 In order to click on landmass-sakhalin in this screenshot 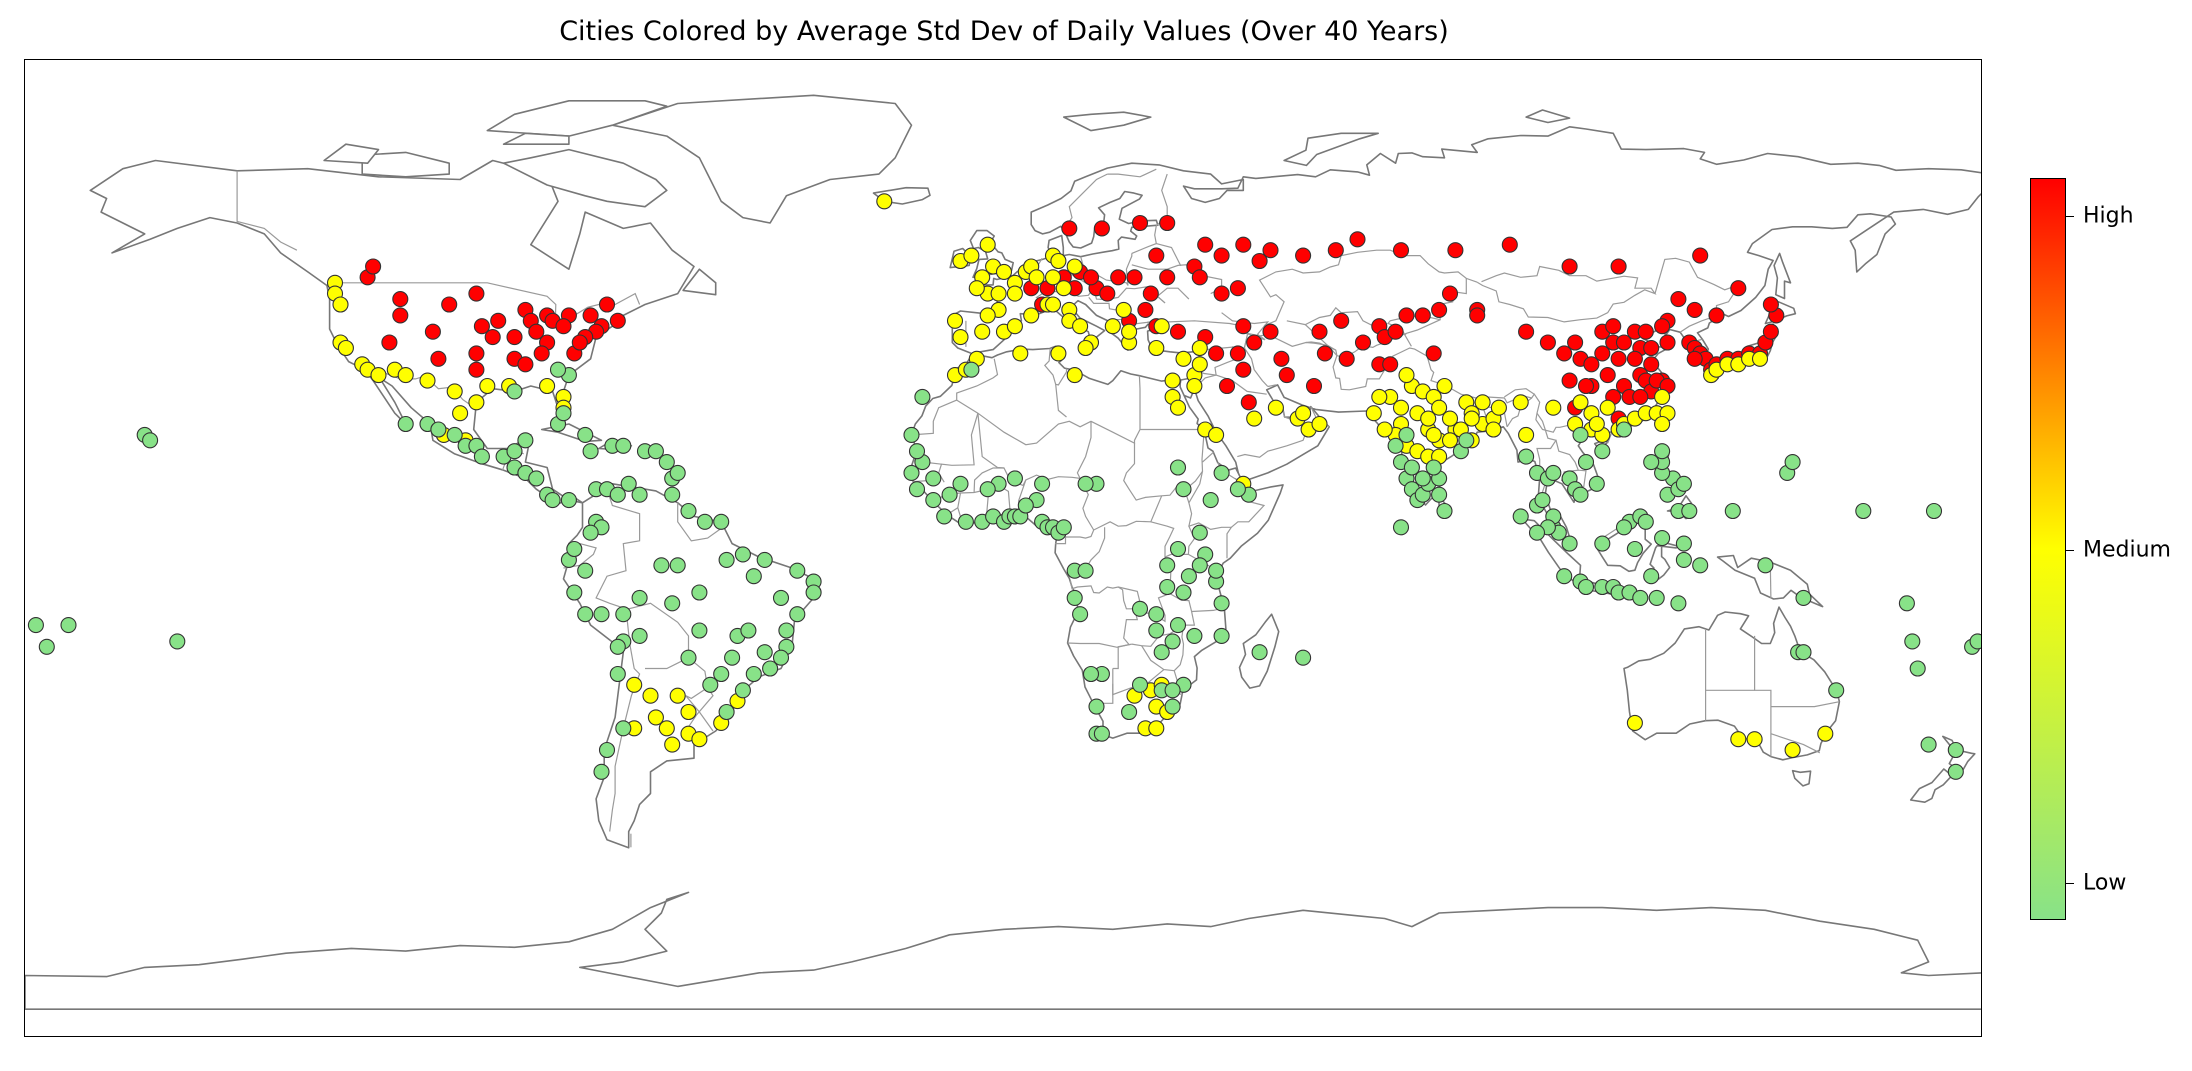, I will do `click(1782, 276)`.